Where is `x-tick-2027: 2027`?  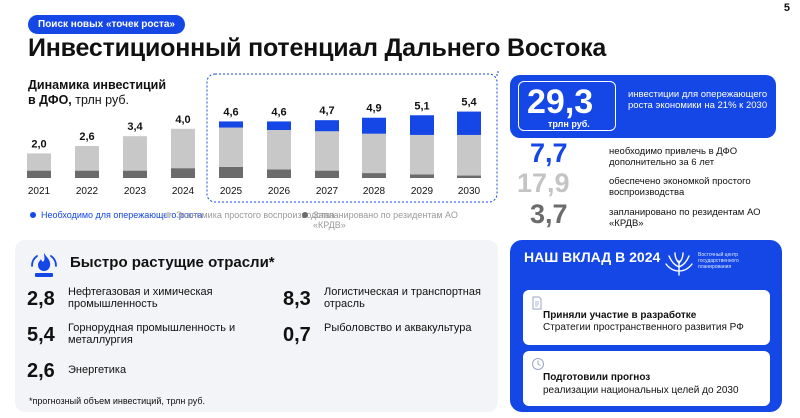 x-tick-2027: 2027 is located at coordinates (327, 191).